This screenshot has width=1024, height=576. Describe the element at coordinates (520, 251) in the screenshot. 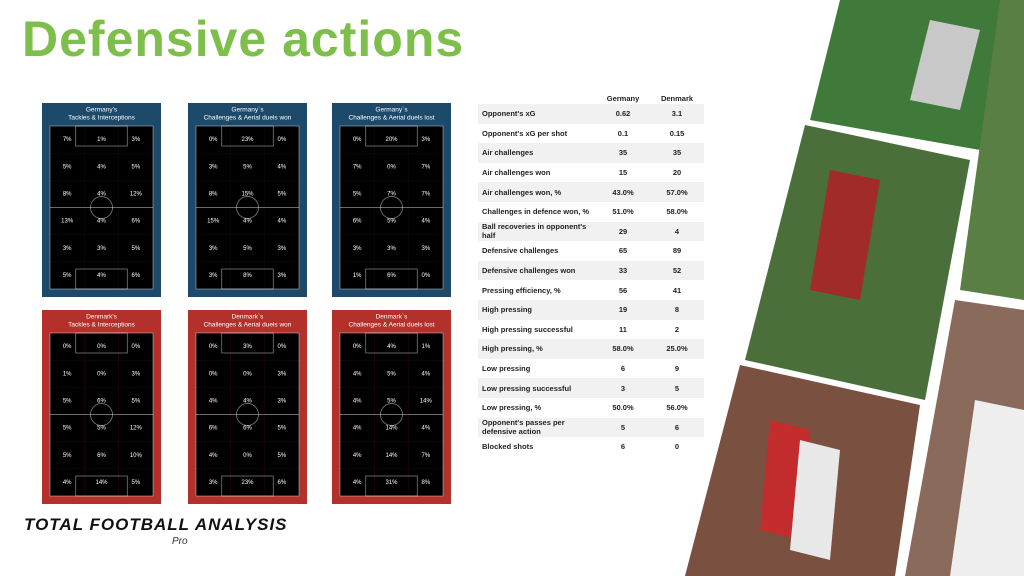

I see `row-label: Defensive challenges` at that location.